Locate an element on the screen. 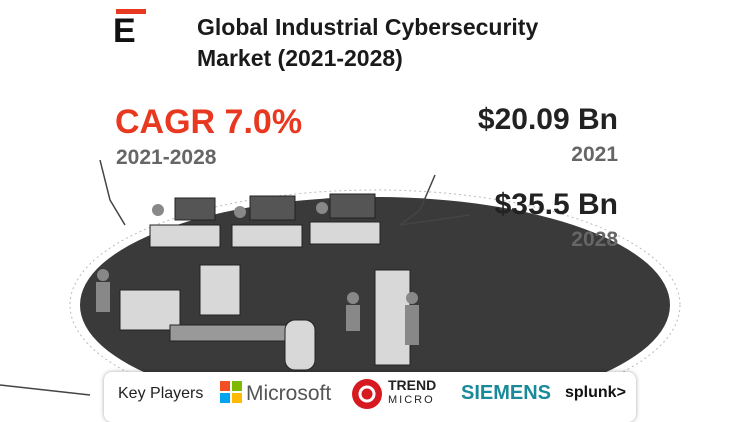  market-value: $20.09 Bn is located at coordinates (547, 119).